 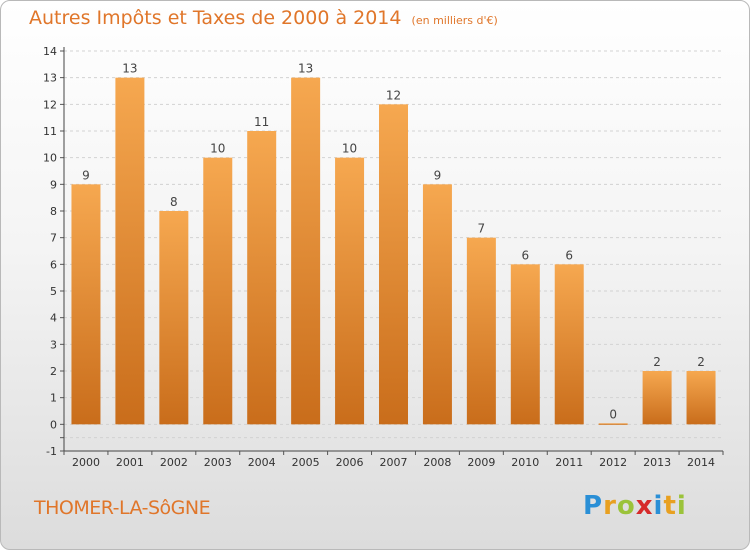 I want to click on x-tick-label: 2002, so click(x=174, y=462).